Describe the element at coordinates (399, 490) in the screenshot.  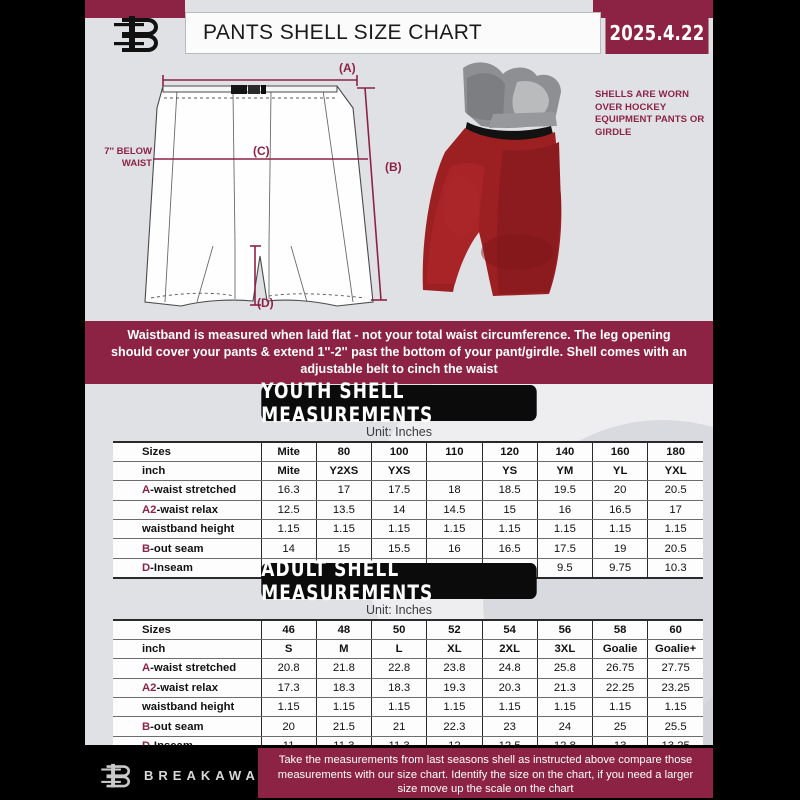
I see `table-cell: 17.5` at that location.